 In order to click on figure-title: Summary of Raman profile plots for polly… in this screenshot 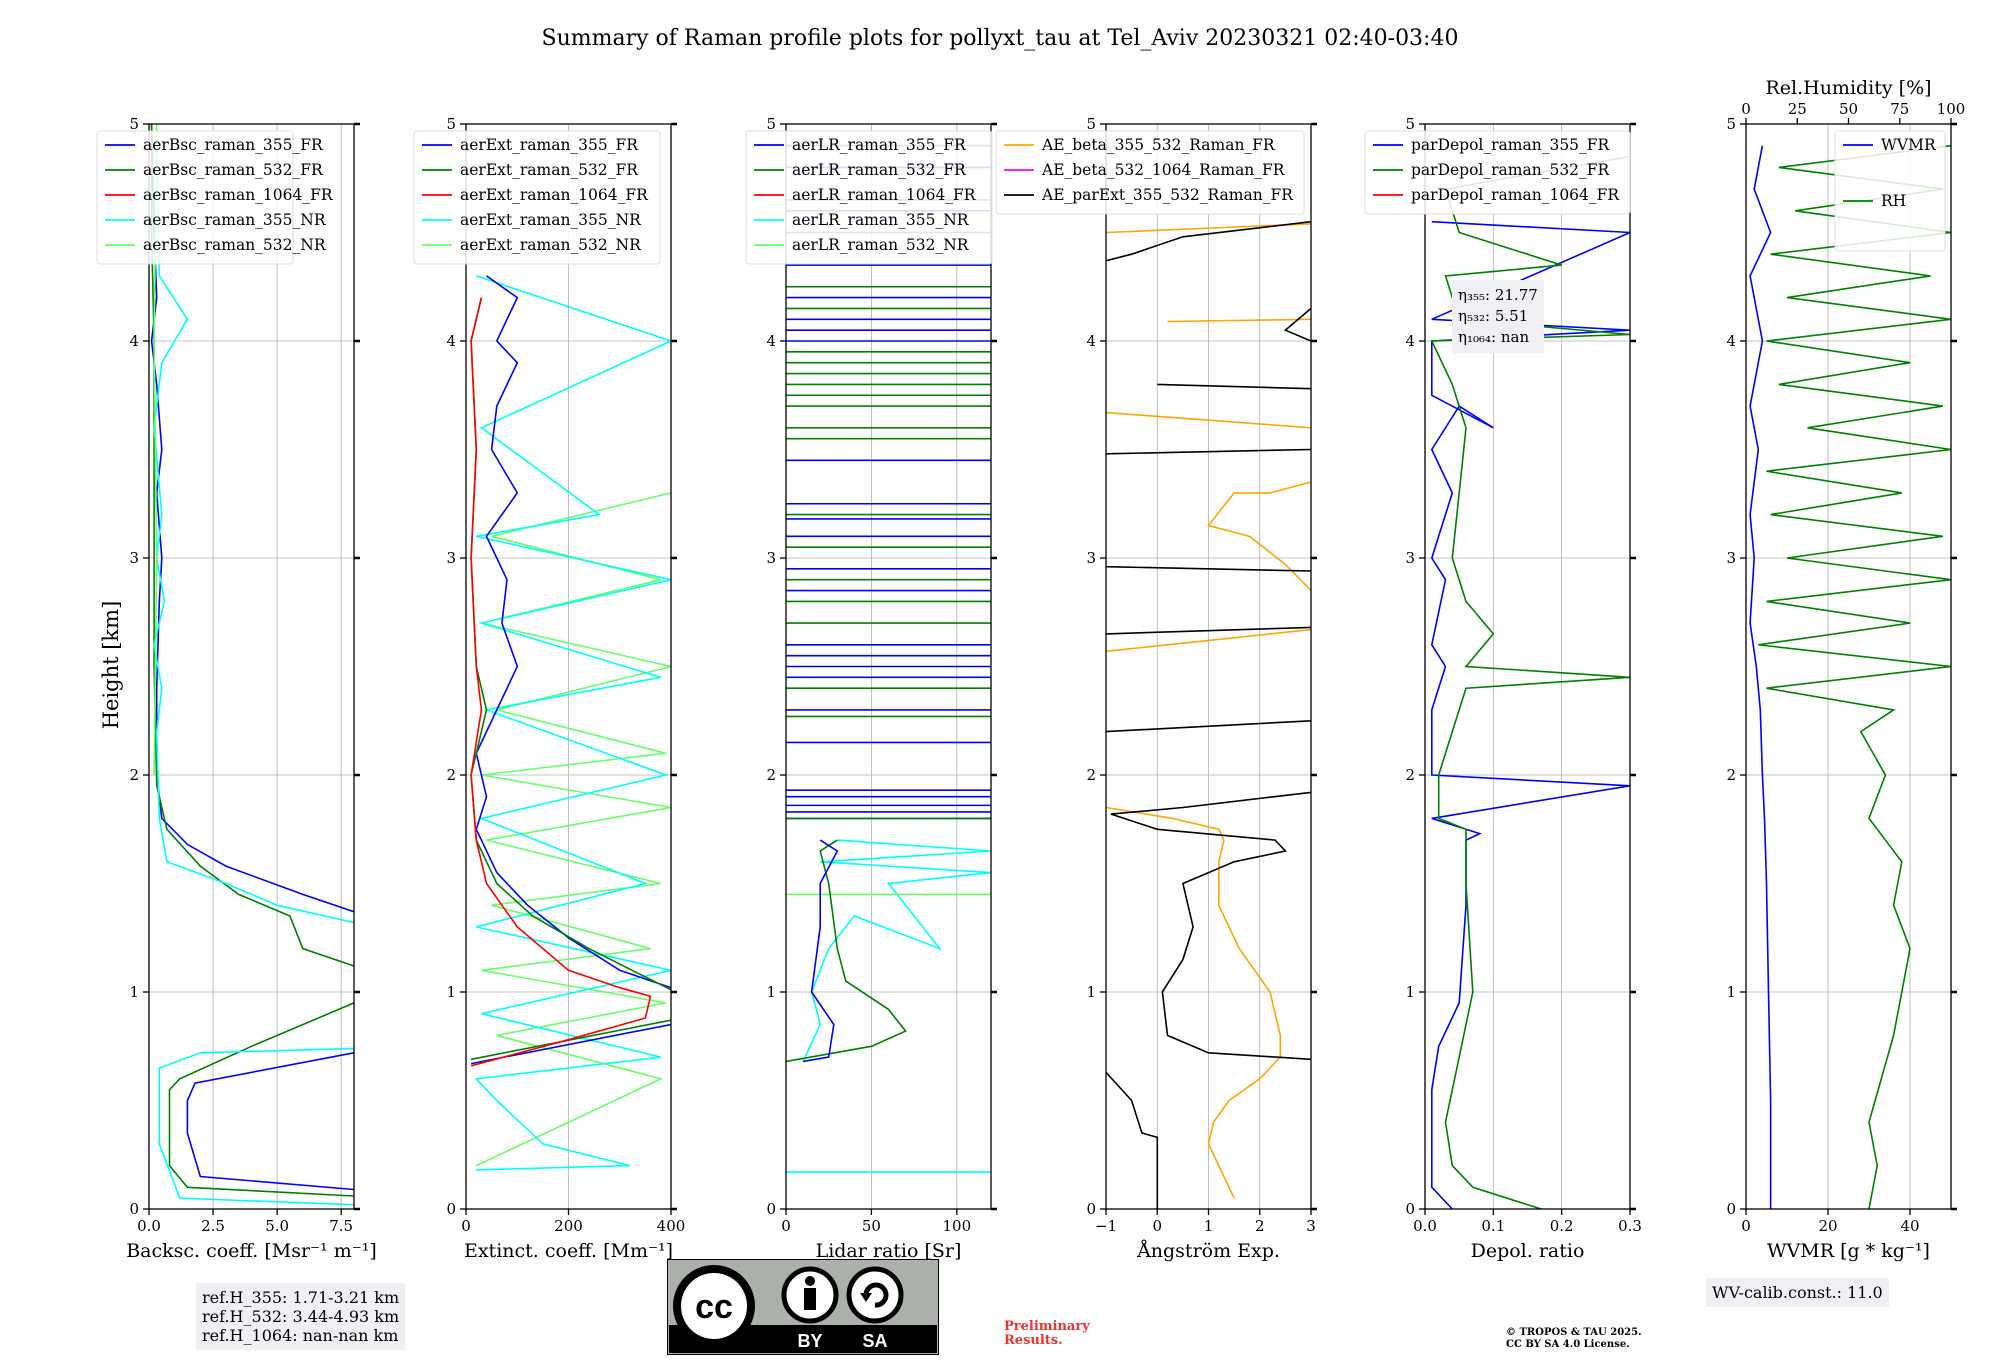, I will do `click(1000, 38)`.